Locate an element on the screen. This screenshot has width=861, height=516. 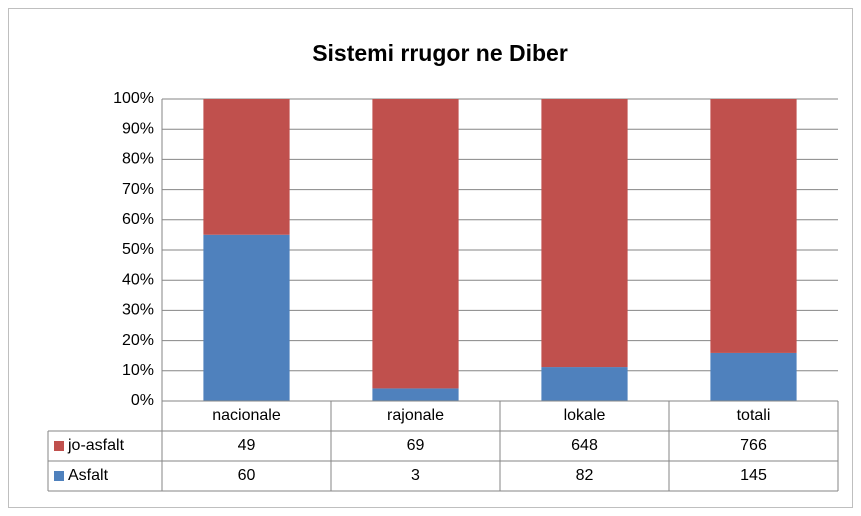
x-tick-label: rajonale is located at coordinates (415, 415).